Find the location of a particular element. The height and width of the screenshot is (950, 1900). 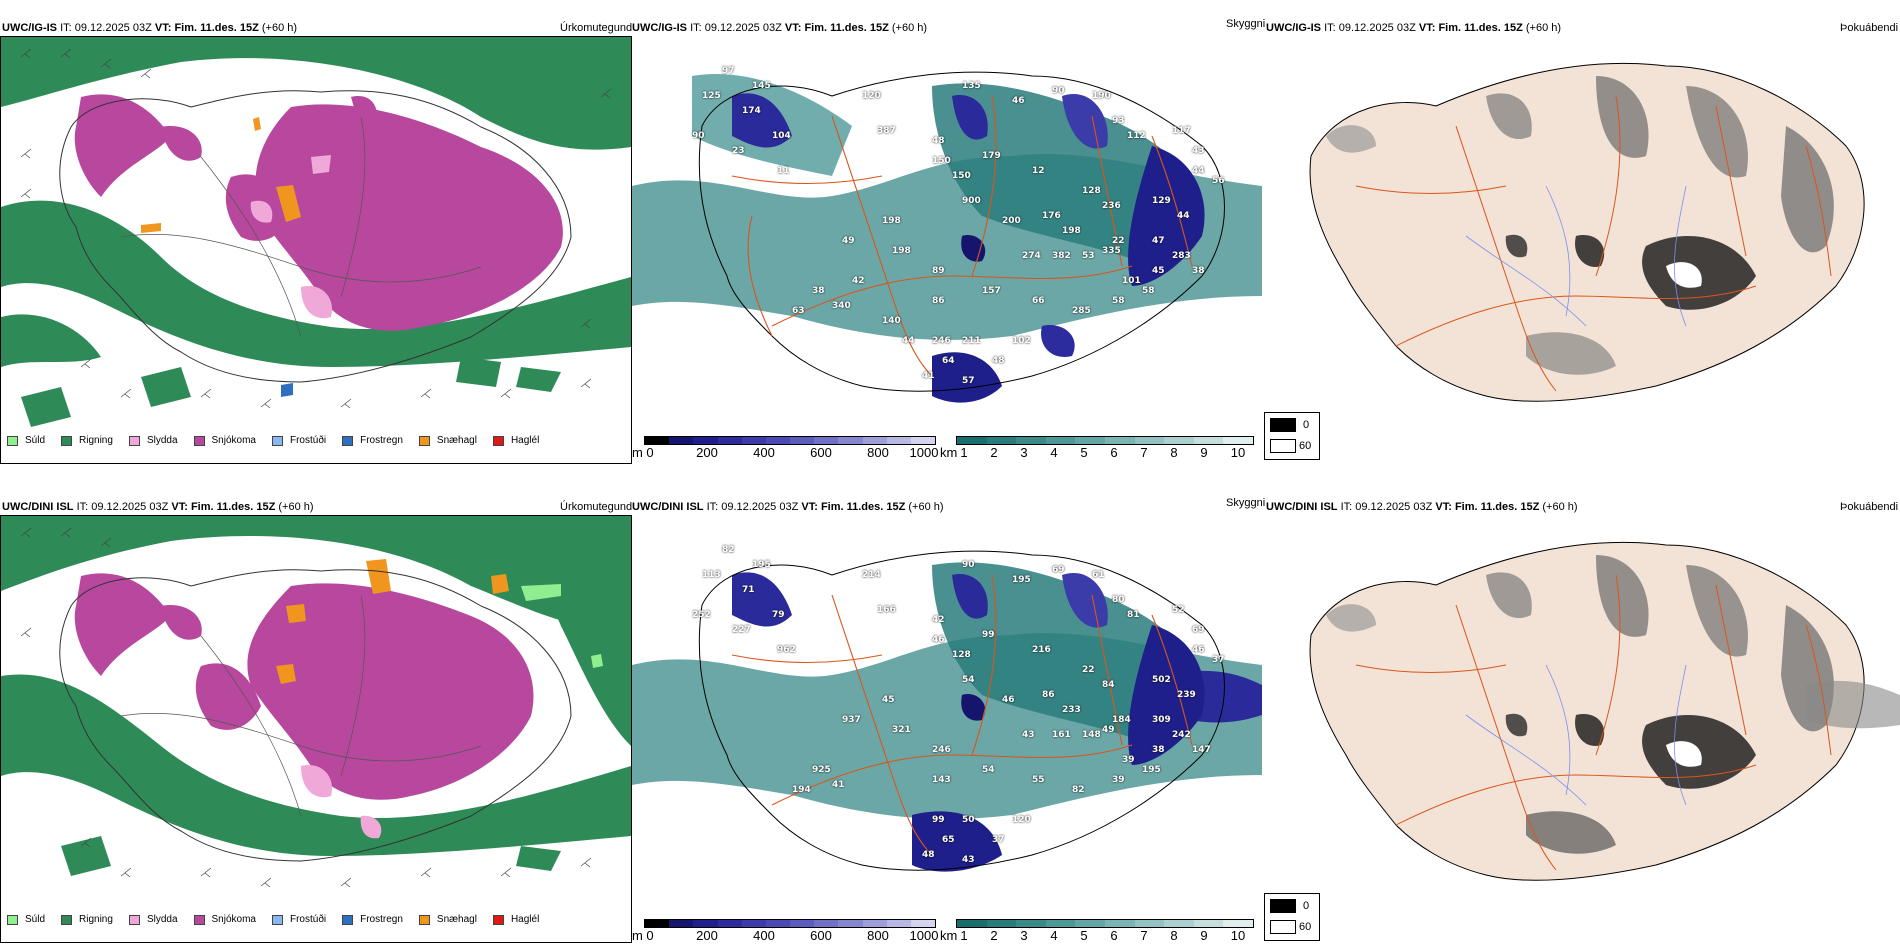

visibility-value: 42 is located at coordinates (858, 281).